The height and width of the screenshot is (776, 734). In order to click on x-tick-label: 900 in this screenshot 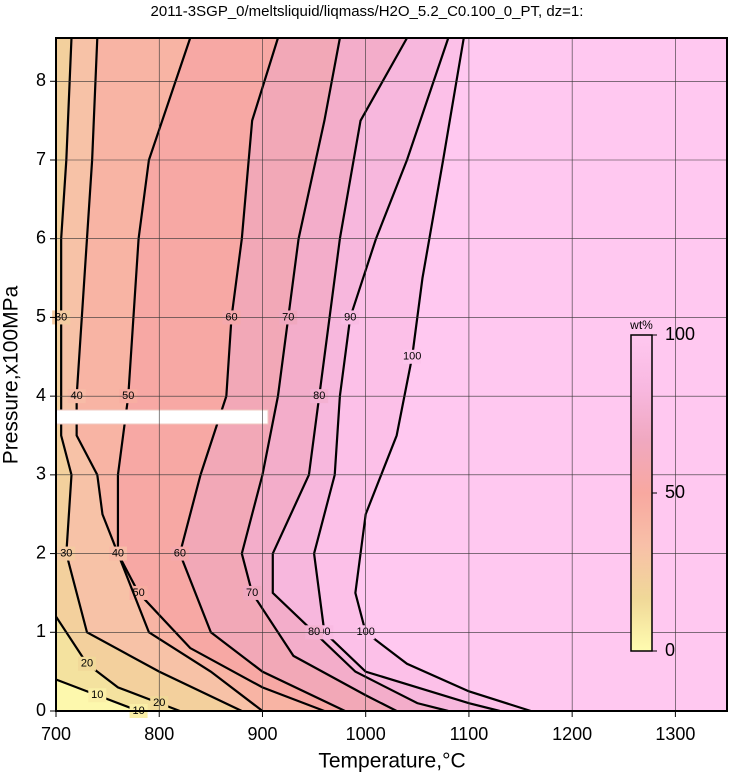, I will do `click(262, 734)`.